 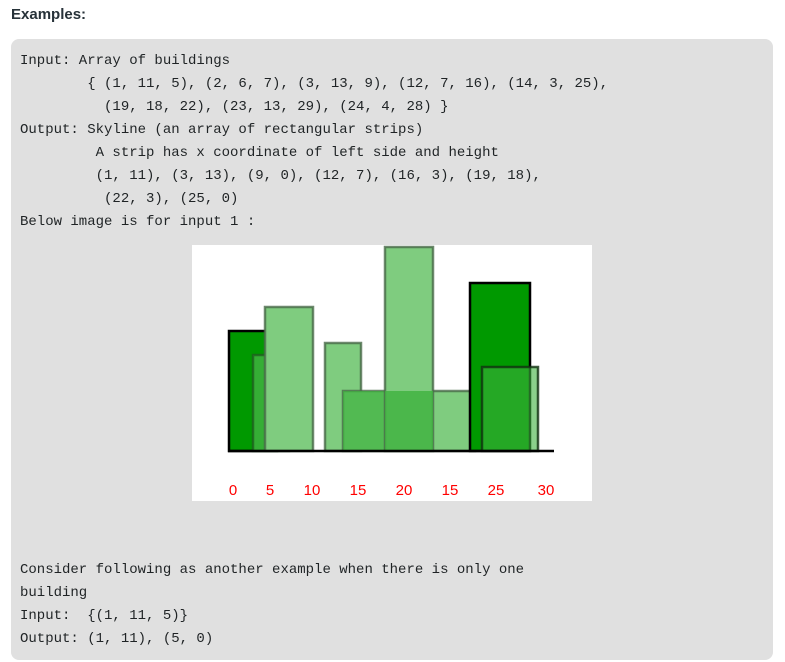 I want to click on building-overlap-6a, so click(x=409, y=421).